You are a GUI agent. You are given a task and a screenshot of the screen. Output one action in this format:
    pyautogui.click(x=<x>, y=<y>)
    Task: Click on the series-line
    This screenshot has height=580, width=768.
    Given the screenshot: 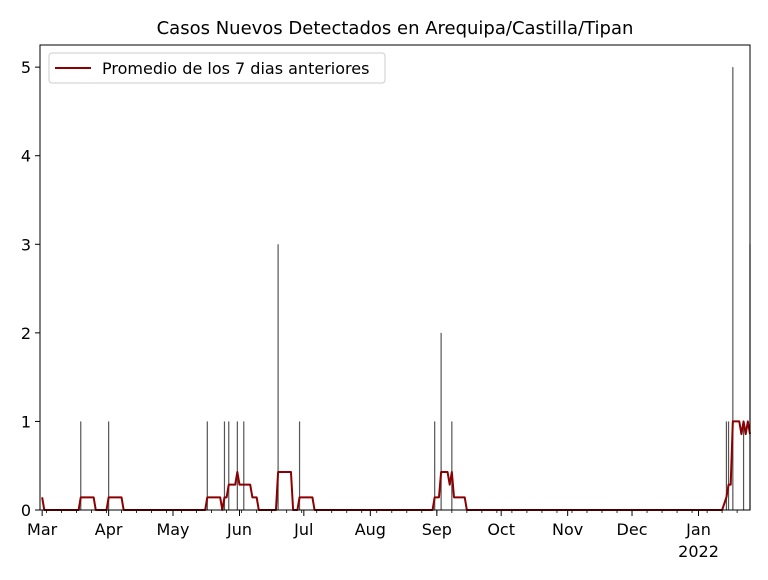 What is the action you would take?
    pyautogui.click(x=396, y=465)
    